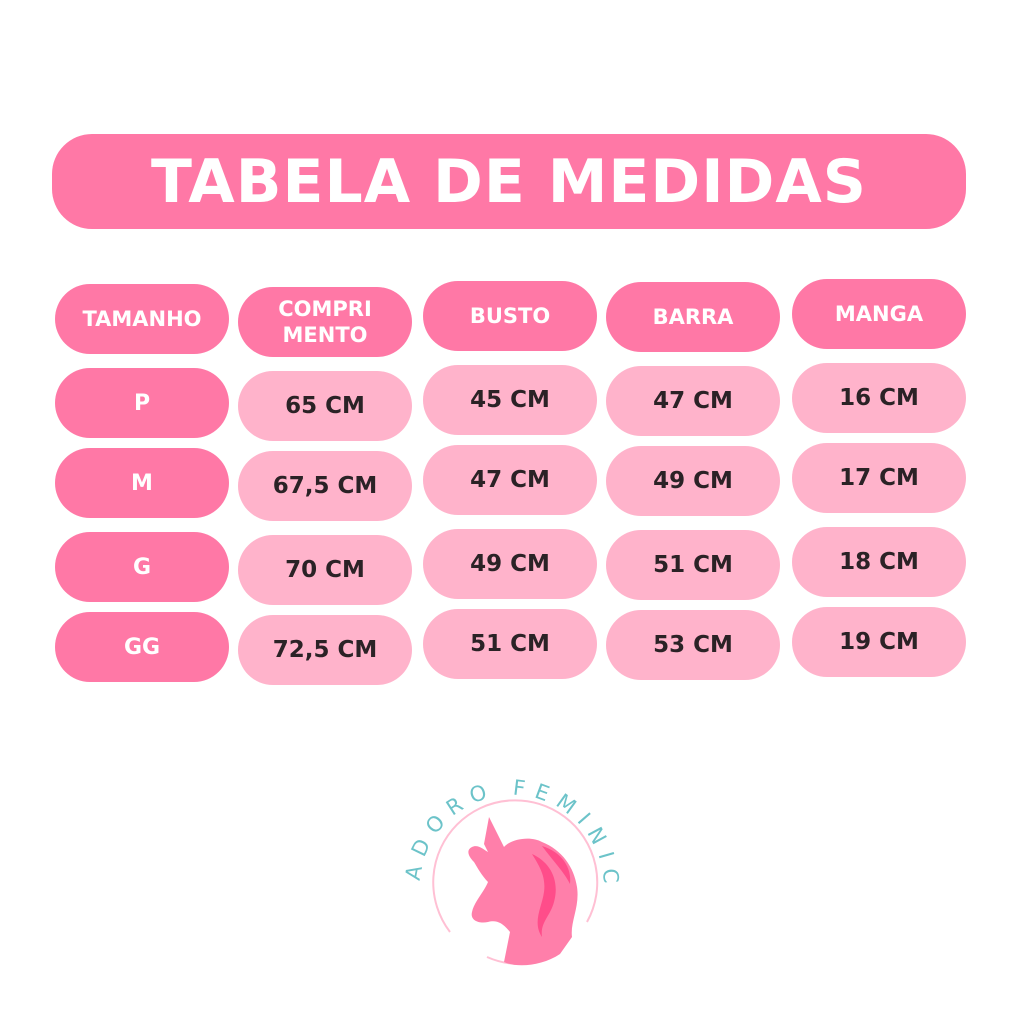 The height and width of the screenshot is (1024, 1024). I want to click on measurement-cell: 16 CM, so click(879, 398).